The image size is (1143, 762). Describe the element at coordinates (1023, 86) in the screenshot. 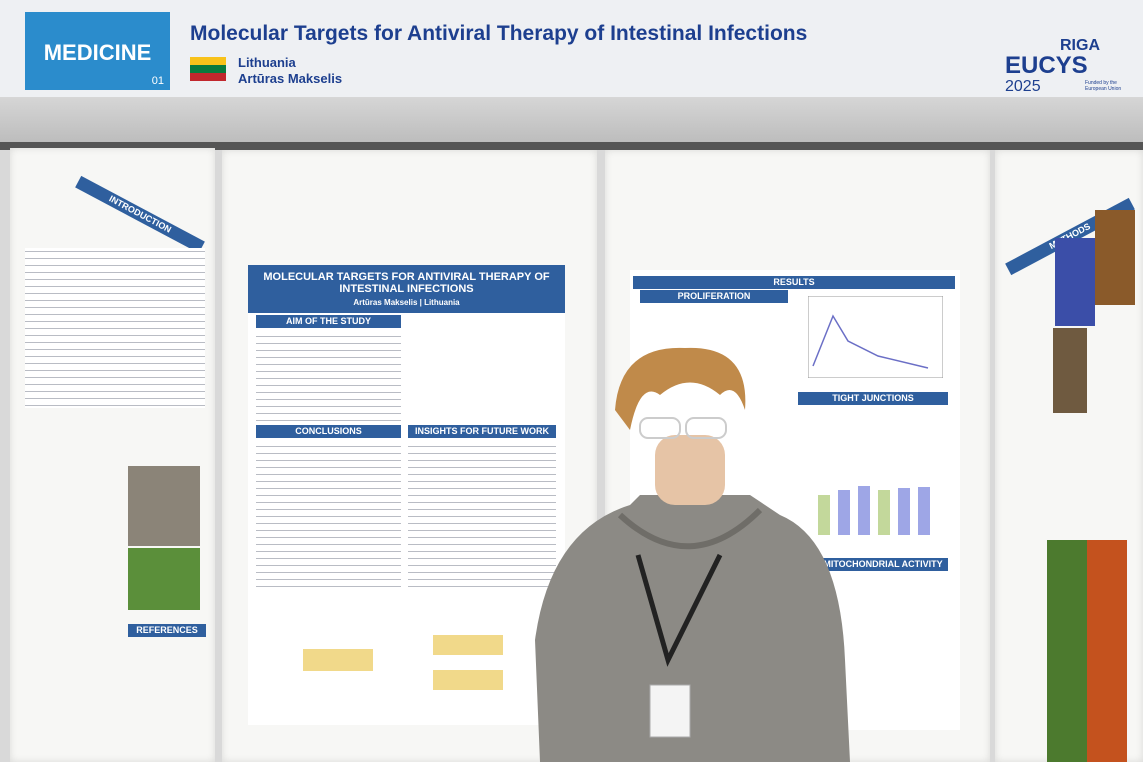

I see `logo-year: 2025` at that location.